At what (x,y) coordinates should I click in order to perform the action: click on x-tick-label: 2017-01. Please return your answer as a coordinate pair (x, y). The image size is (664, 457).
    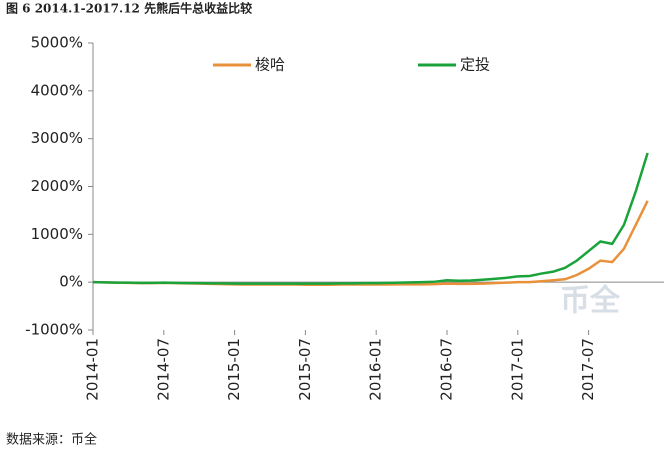
    Looking at the image, I should click on (517, 369).